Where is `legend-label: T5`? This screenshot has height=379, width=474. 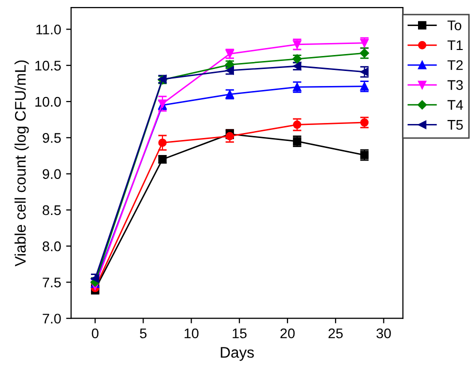 legend-label: T5 is located at coordinates (455, 125).